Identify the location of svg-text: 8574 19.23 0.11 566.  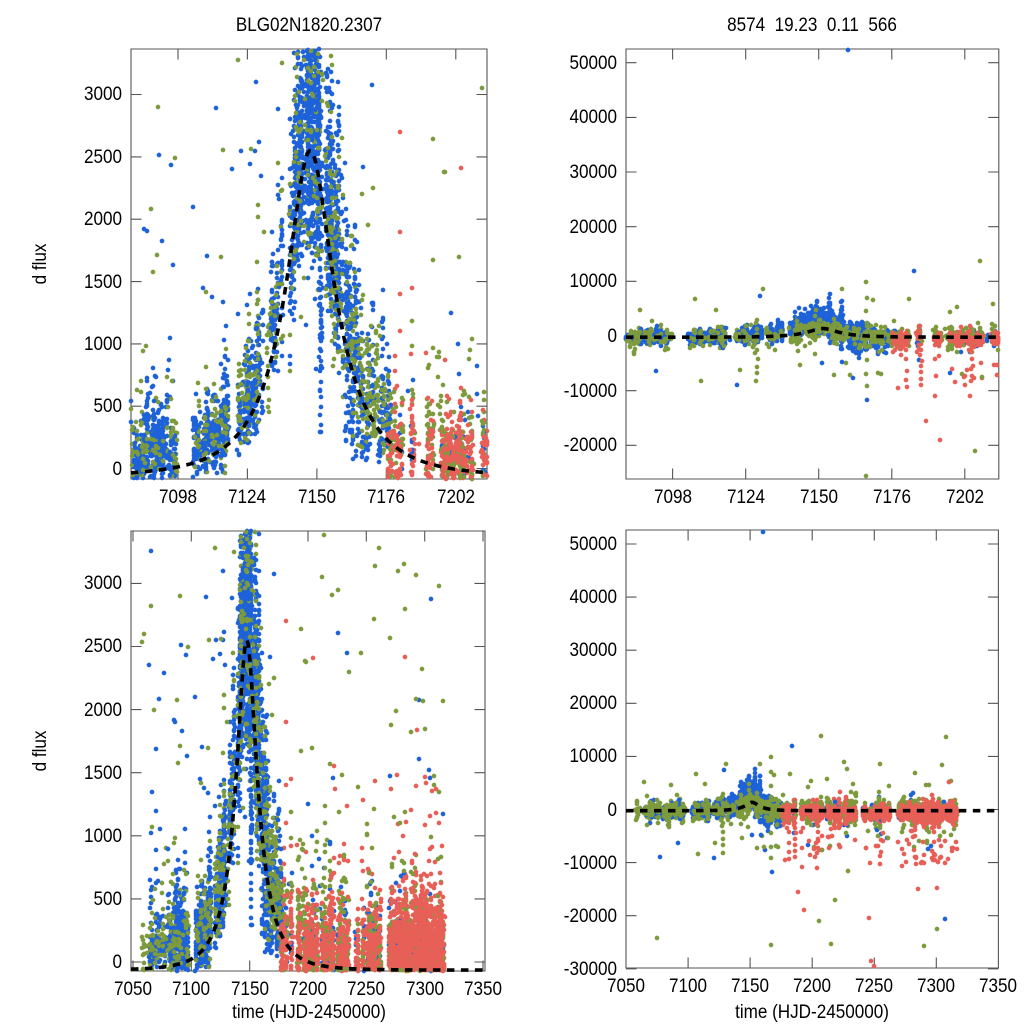
(812, 24).